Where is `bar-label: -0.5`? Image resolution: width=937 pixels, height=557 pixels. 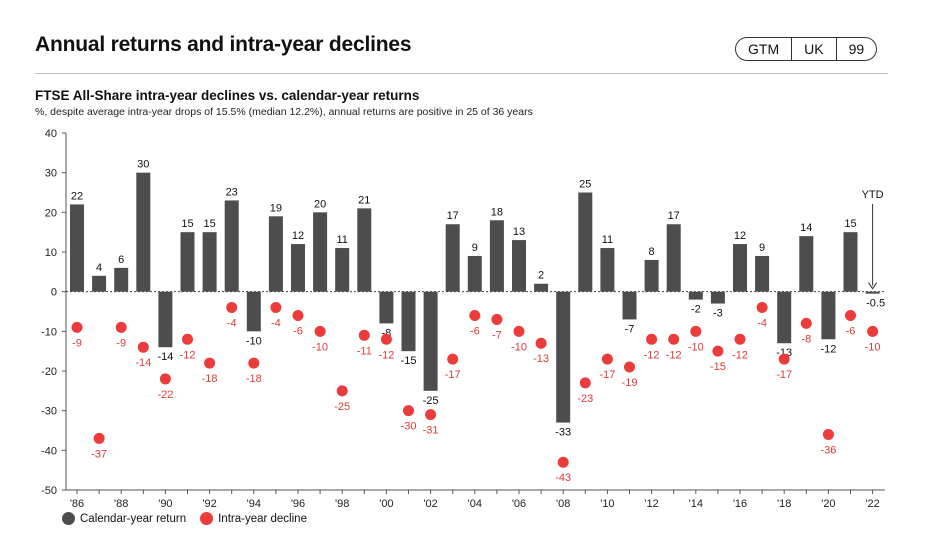
bar-label: -0.5 is located at coordinates (875, 304).